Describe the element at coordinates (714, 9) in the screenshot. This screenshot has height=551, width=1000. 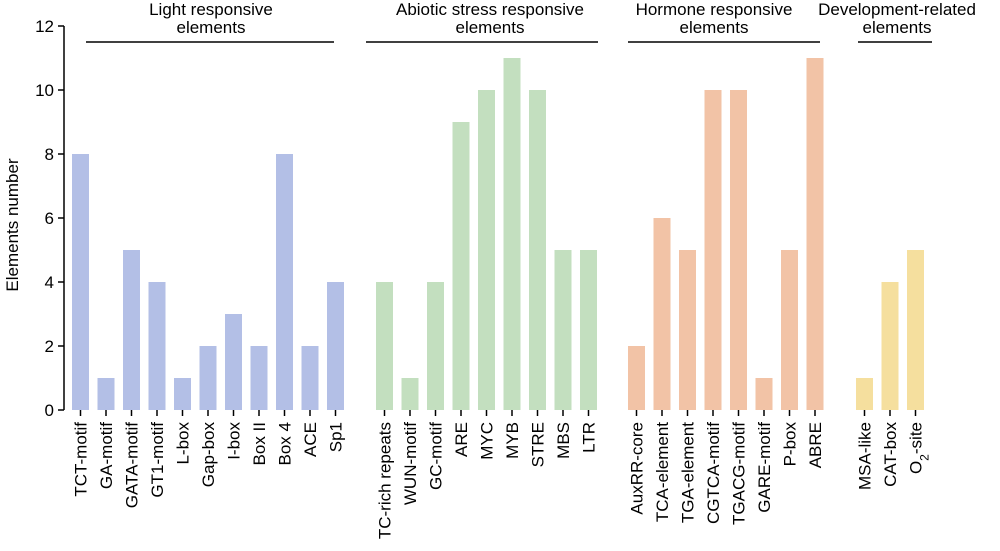
I see `group-header-text: Hormone responsive` at that location.